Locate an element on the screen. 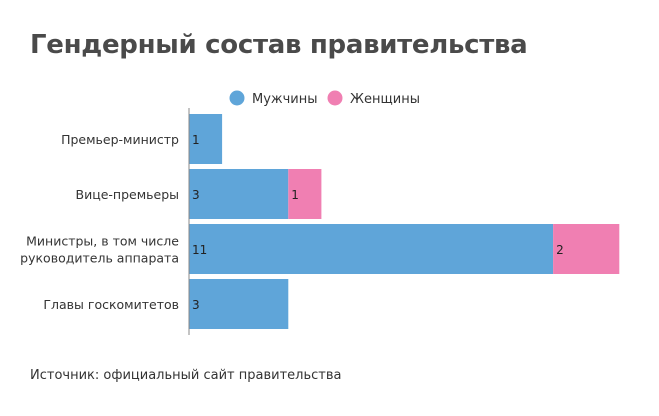 This screenshot has width=659, height=416. source-note: Источник: официальный сайт правительства is located at coordinates (186, 375).